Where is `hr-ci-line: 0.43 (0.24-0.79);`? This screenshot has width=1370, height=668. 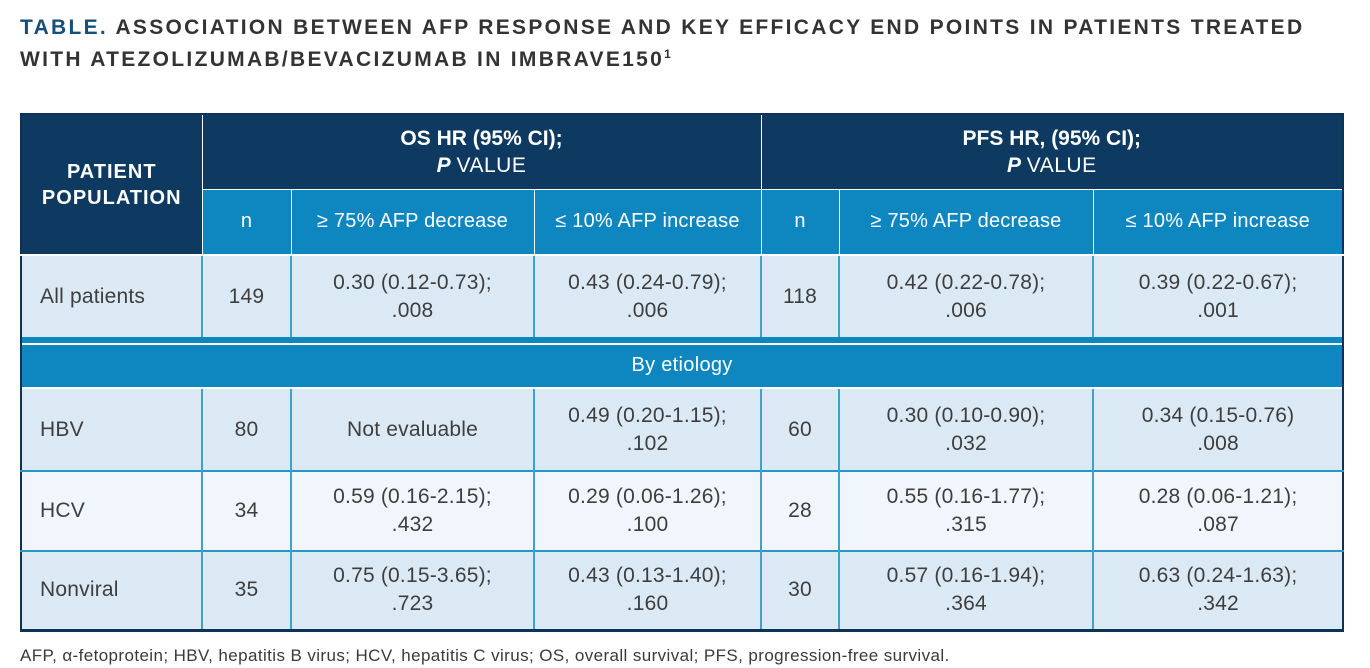 hr-ci-line: 0.43 (0.24-0.79); is located at coordinates (647, 282).